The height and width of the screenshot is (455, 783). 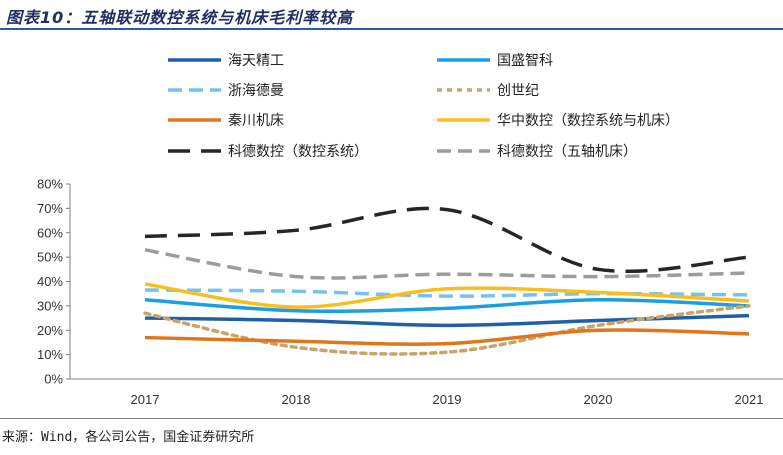 What do you see at coordinates (588, 121) in the screenshot?
I see `legend-label-6: 华中数控（数控系统与机床）` at bounding box center [588, 121].